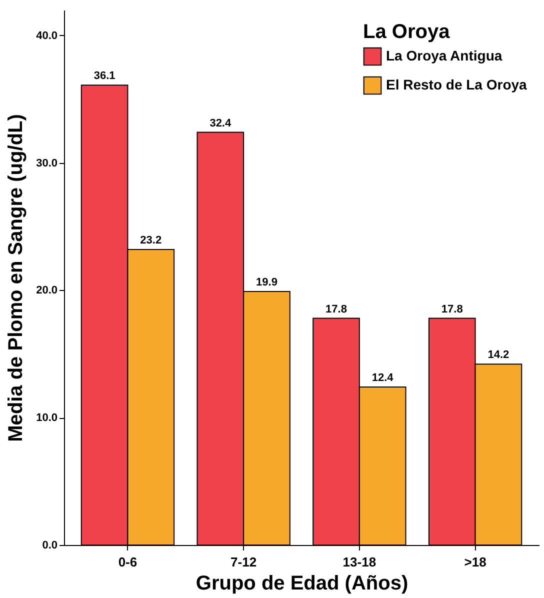  What do you see at coordinates (47, 290) in the screenshot?
I see `y-tick-label: 20.0` at bounding box center [47, 290].